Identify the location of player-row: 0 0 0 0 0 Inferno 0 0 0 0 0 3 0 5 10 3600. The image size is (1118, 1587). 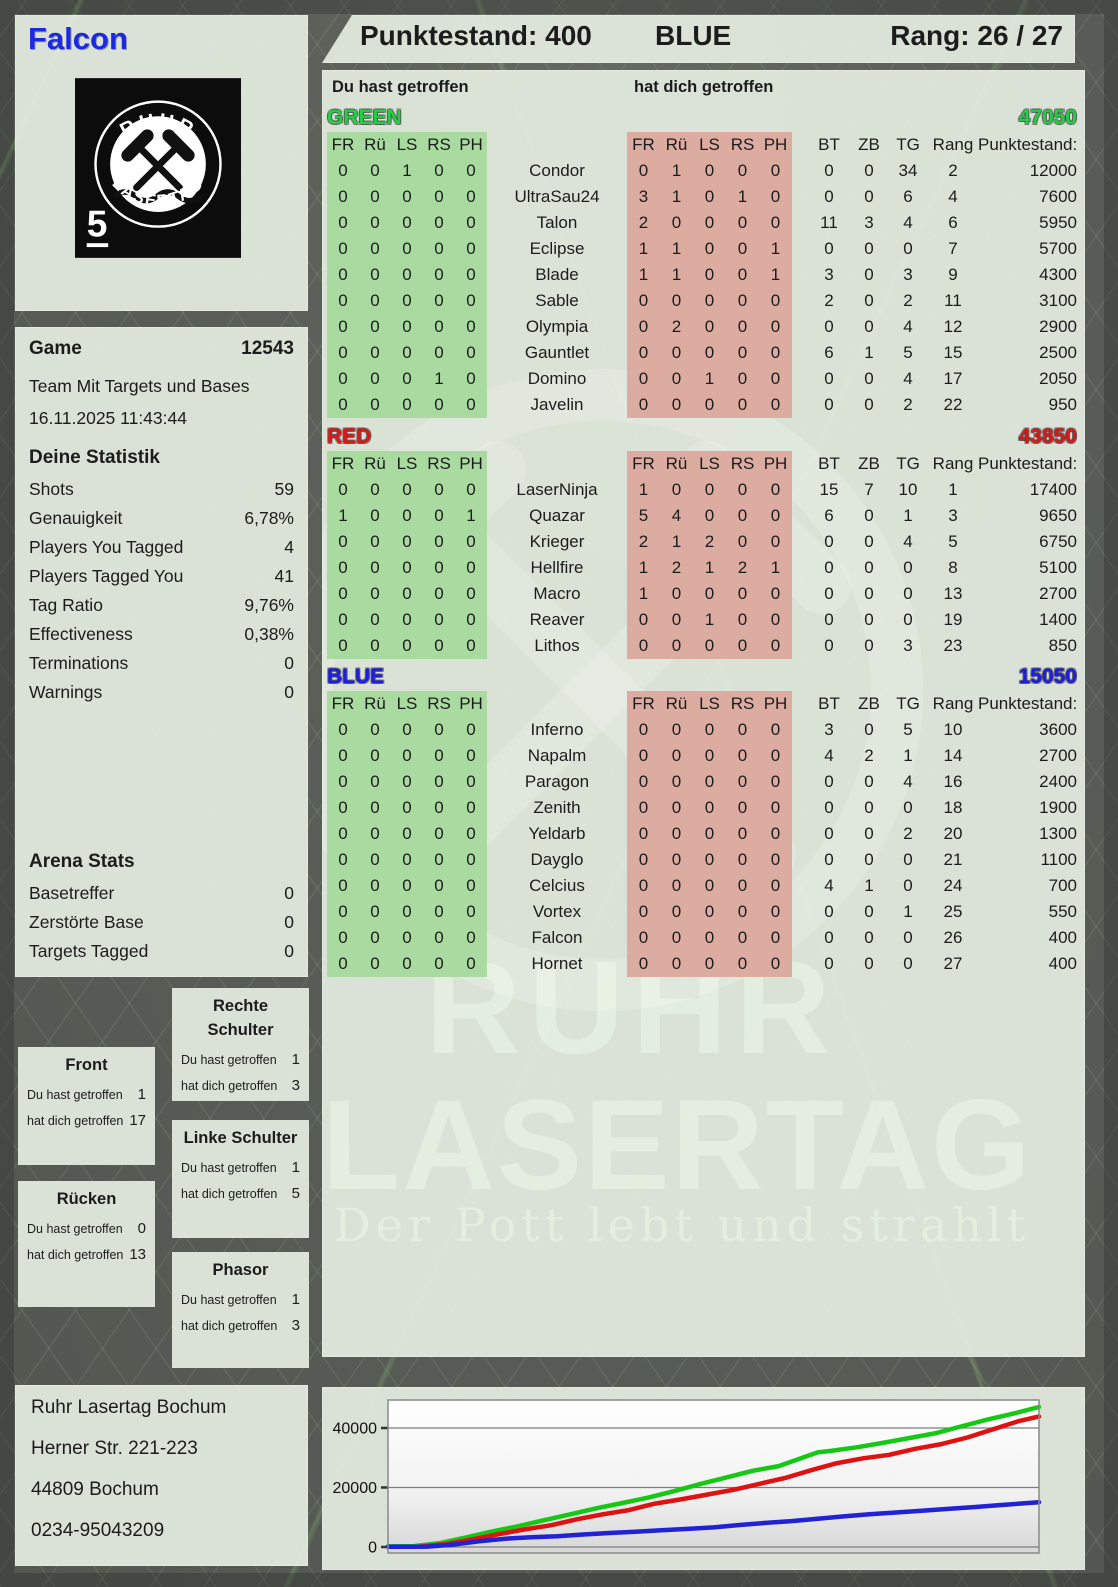
(706, 730).